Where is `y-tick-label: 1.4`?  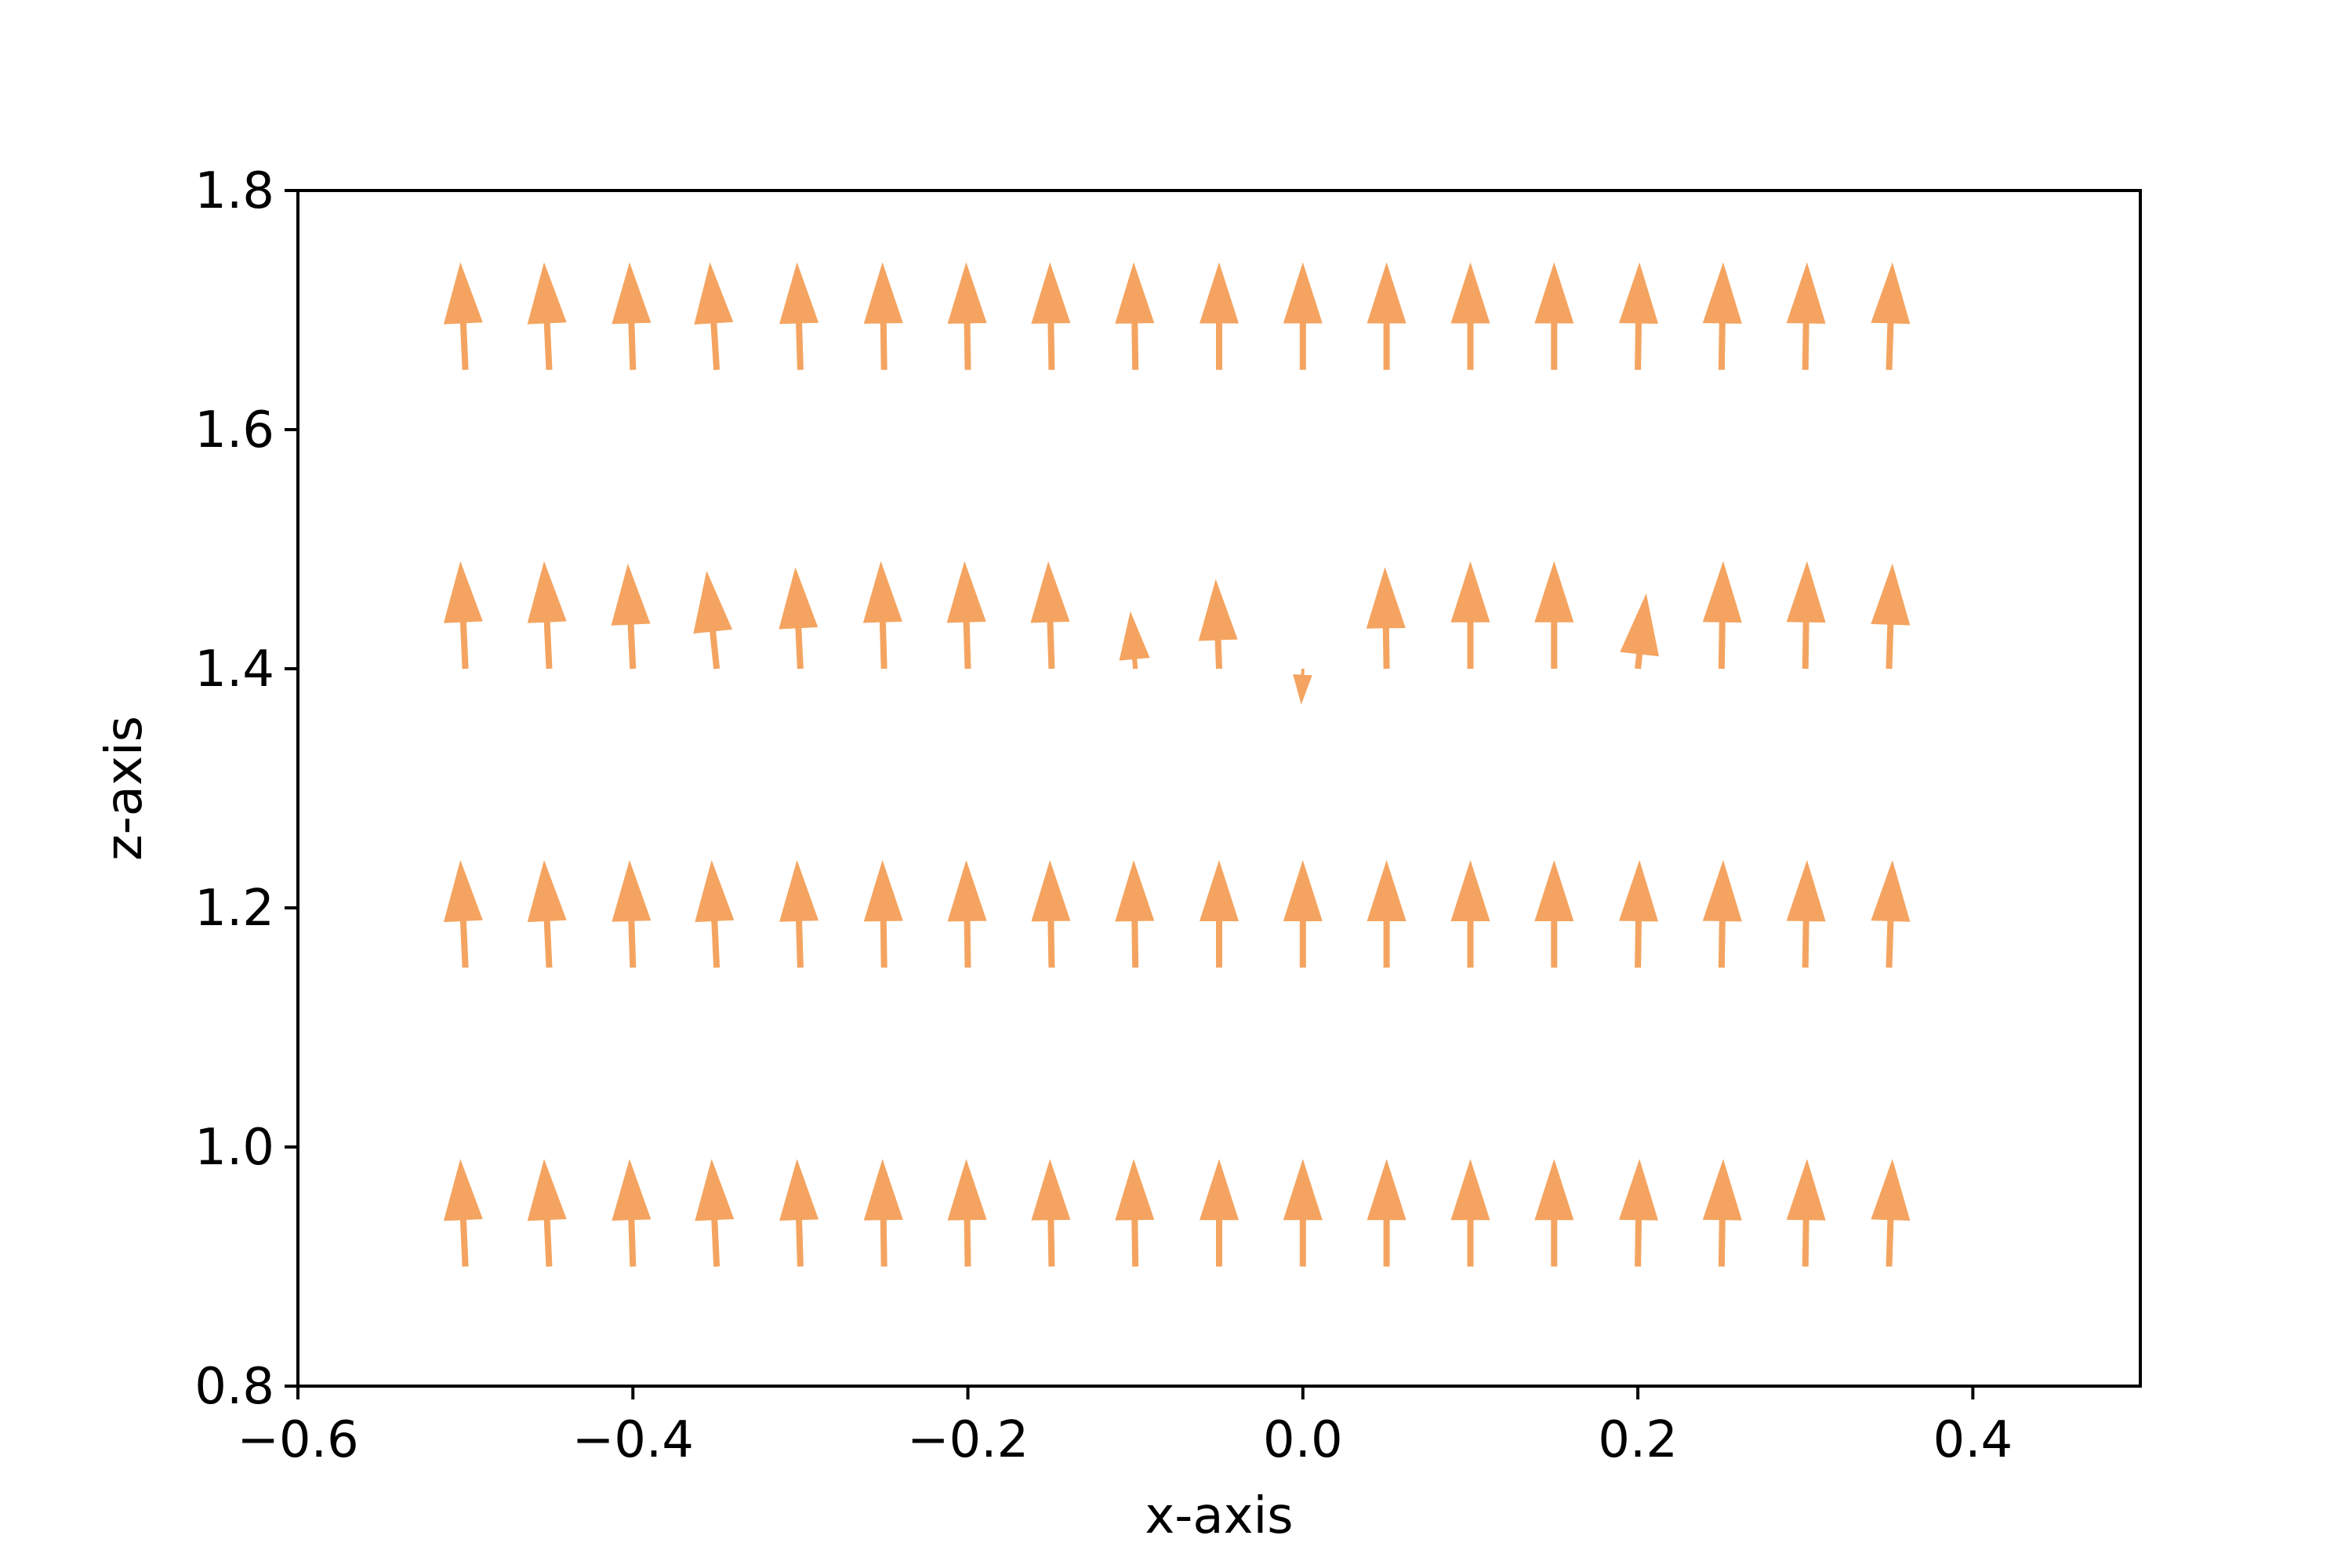 y-tick-label: 1.4 is located at coordinates (234, 670).